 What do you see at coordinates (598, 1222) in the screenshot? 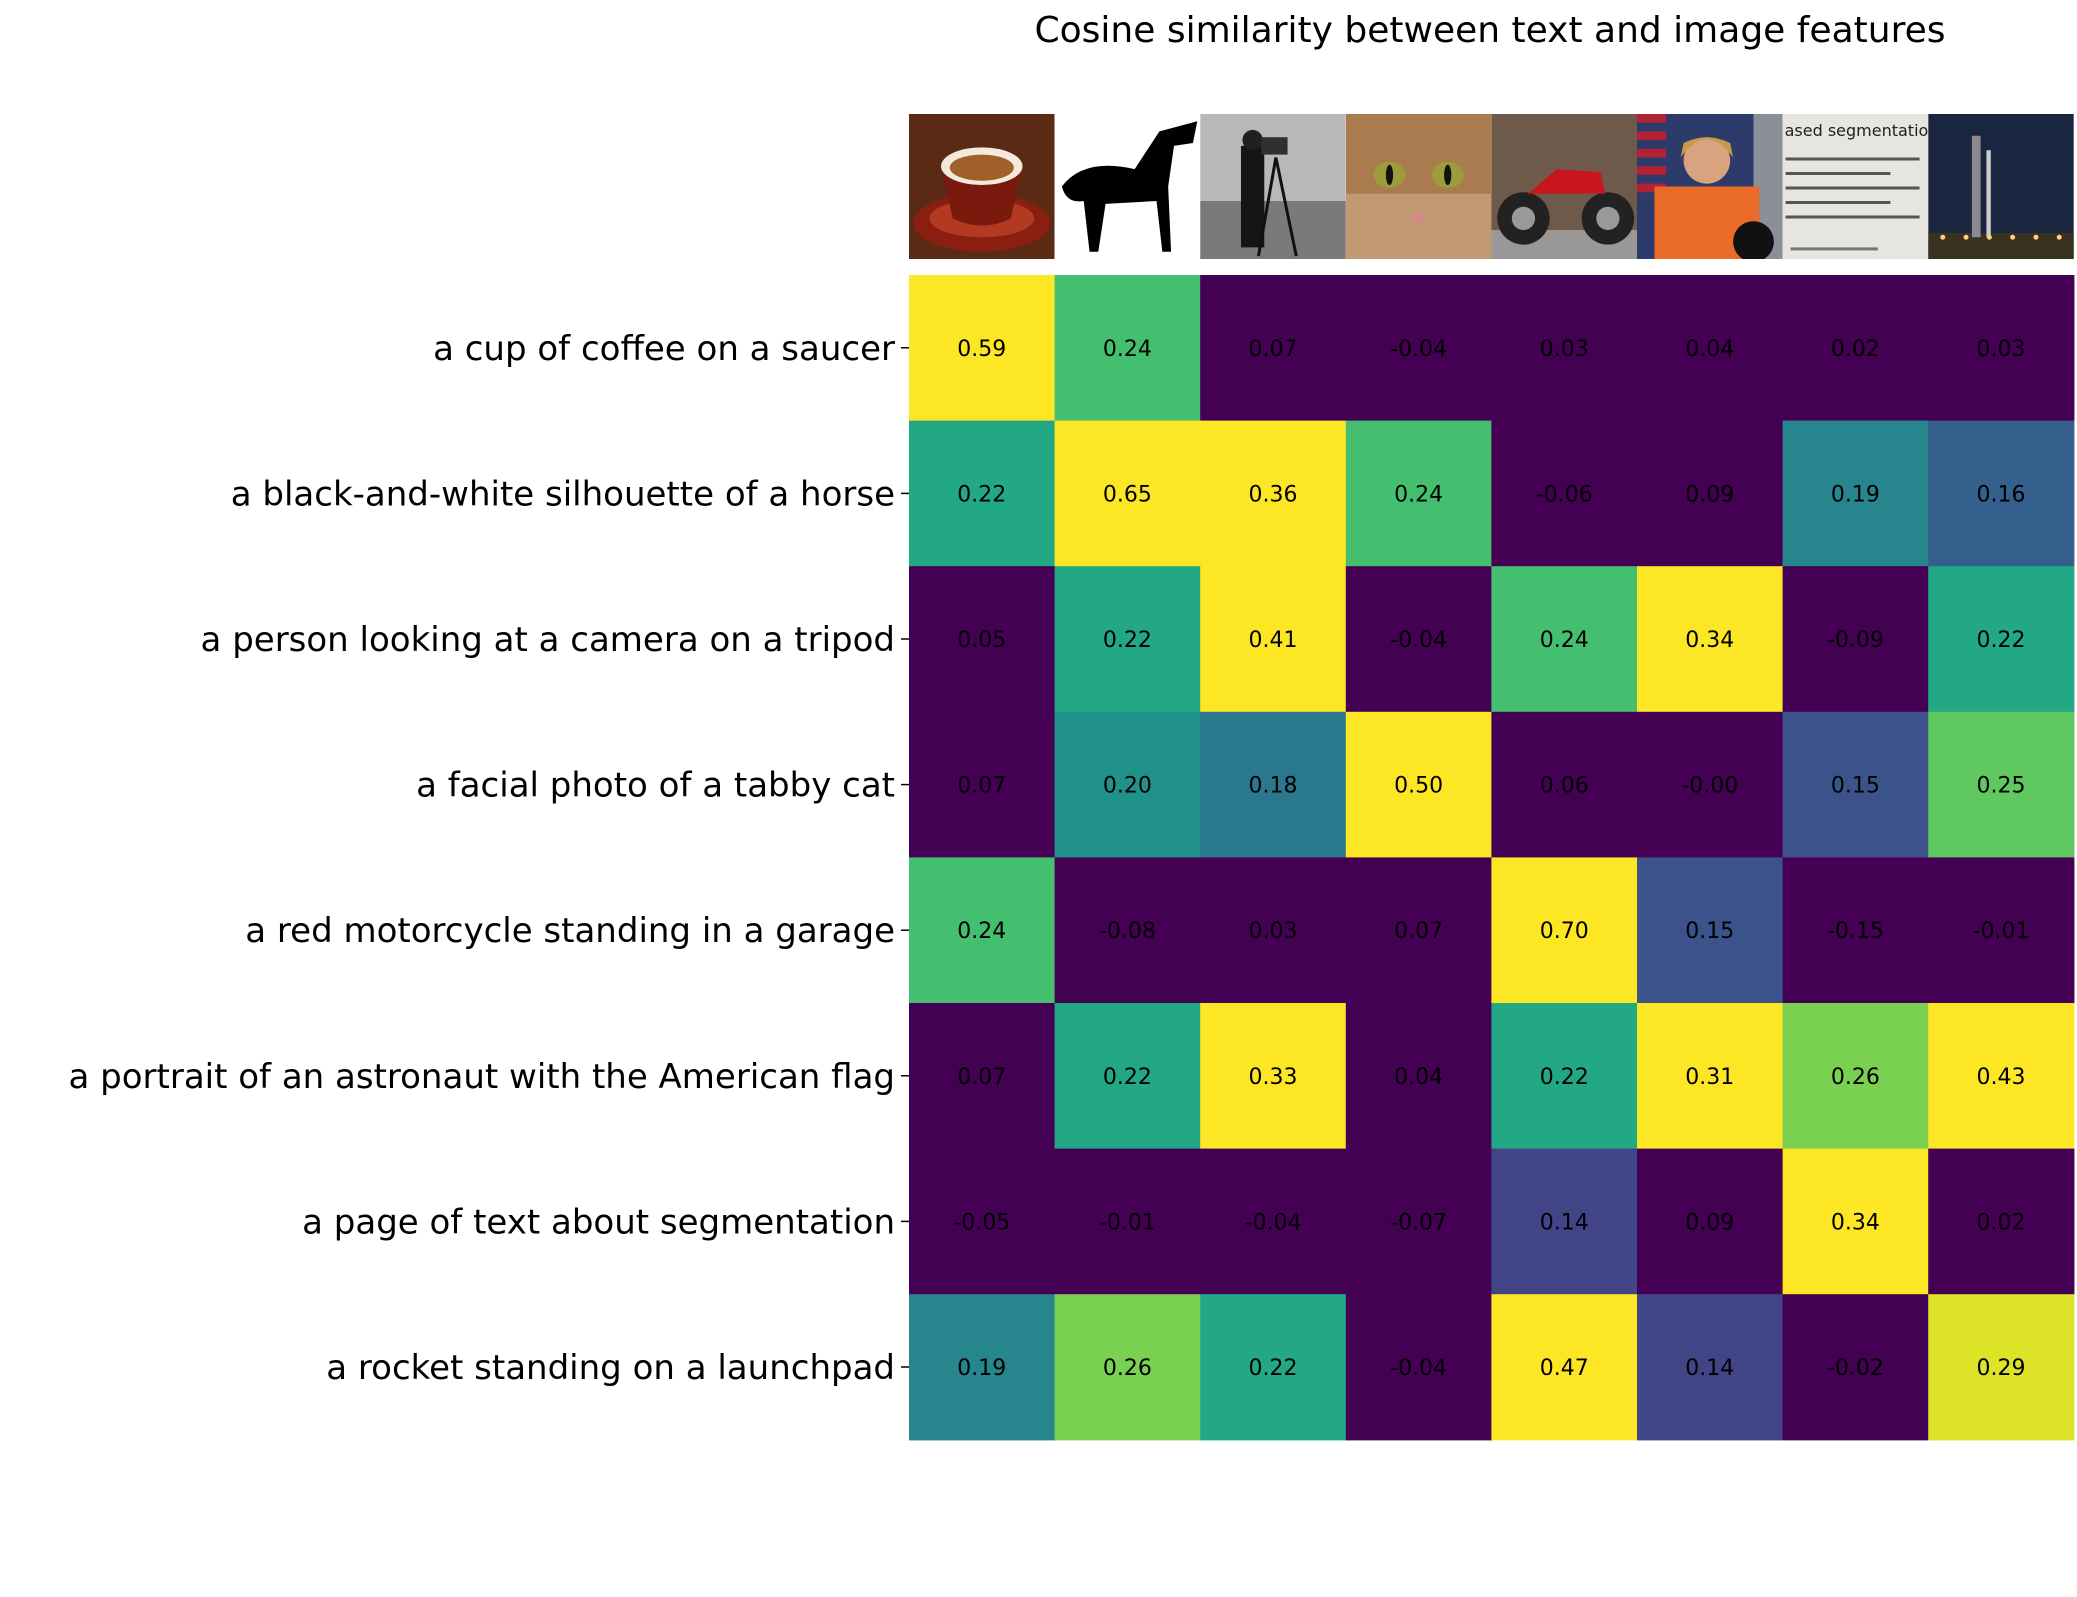
I see `row-tick-label: a page of text about segmentation` at bounding box center [598, 1222].